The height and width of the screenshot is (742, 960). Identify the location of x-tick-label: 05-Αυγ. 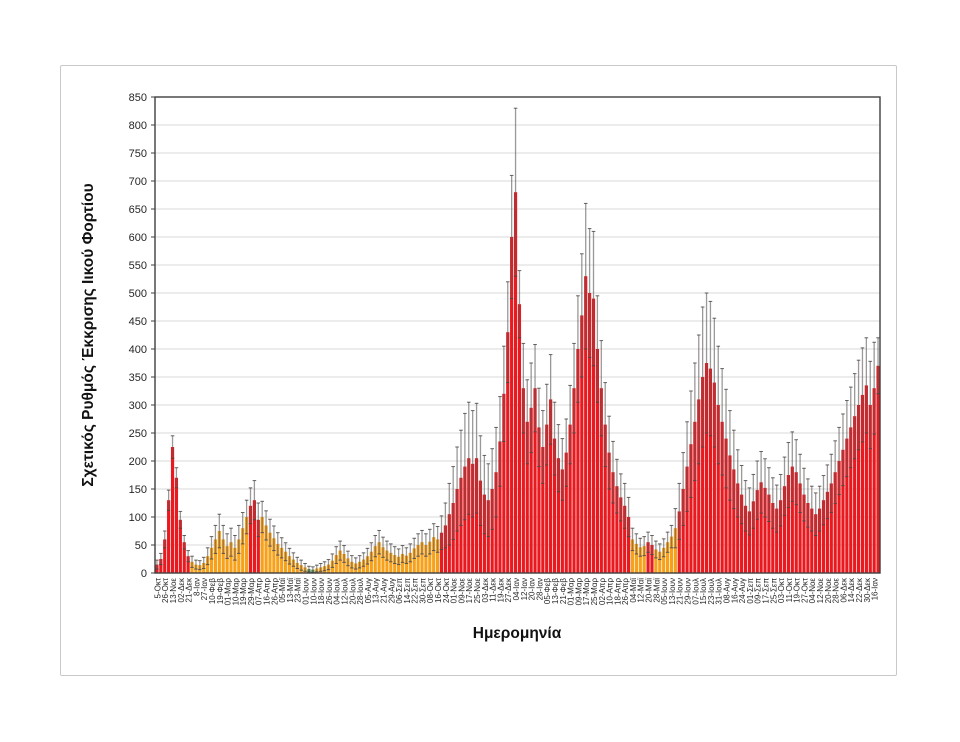
(368, 590).